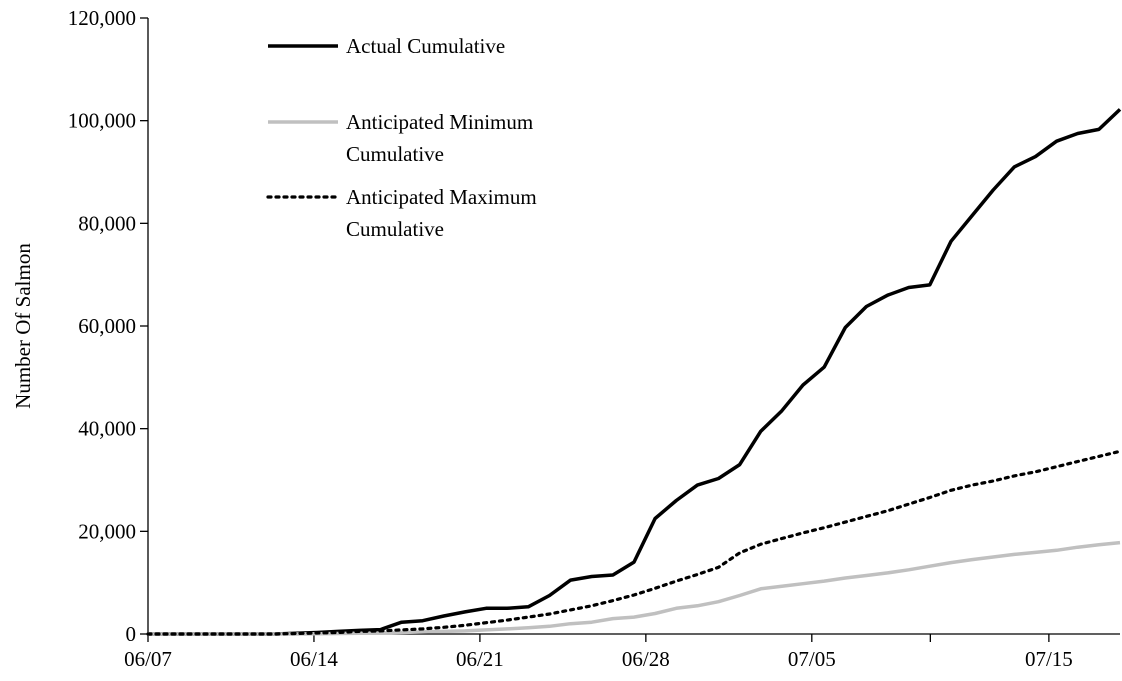 This screenshot has height=681, width=1122. Describe the element at coordinates (102, 121) in the screenshot. I see `y-tick-label: 100,000` at that location.